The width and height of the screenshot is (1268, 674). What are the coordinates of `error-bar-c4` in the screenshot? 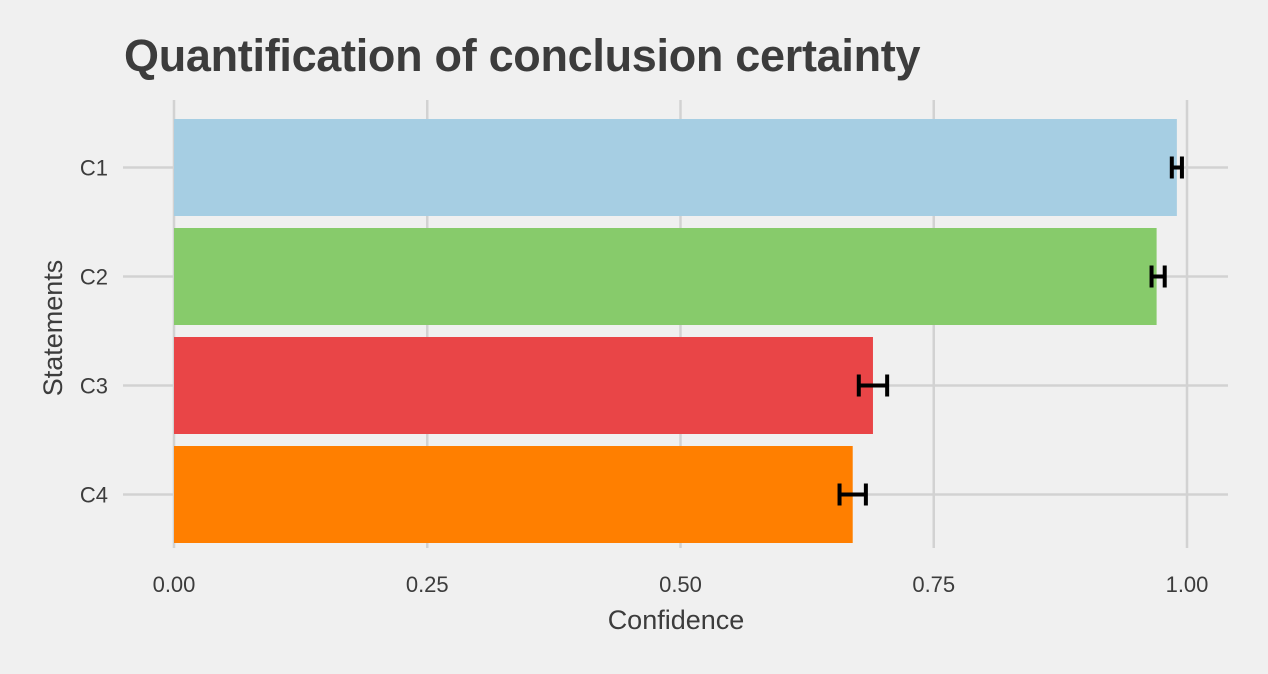 It's located at (852, 494).